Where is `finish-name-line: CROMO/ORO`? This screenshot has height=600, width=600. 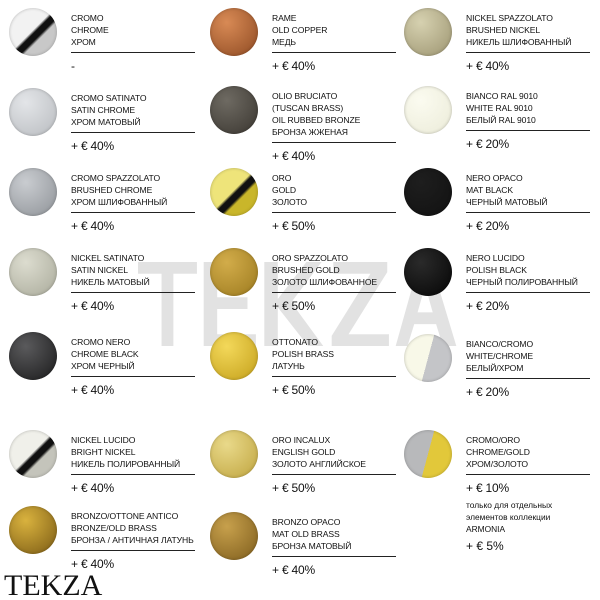 finish-name-line: CROMO/ORO is located at coordinates (493, 440).